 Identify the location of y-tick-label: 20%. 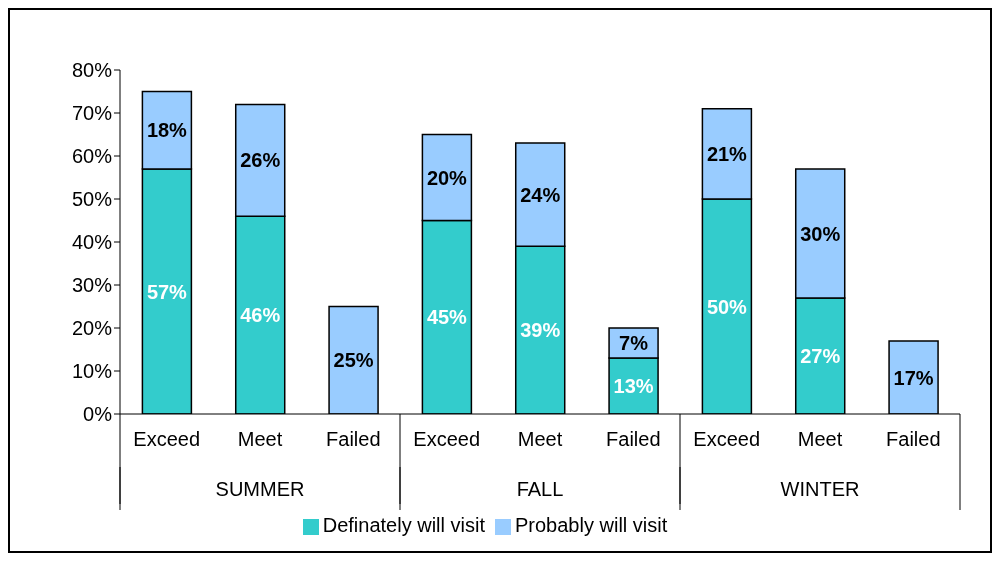
(92, 328).